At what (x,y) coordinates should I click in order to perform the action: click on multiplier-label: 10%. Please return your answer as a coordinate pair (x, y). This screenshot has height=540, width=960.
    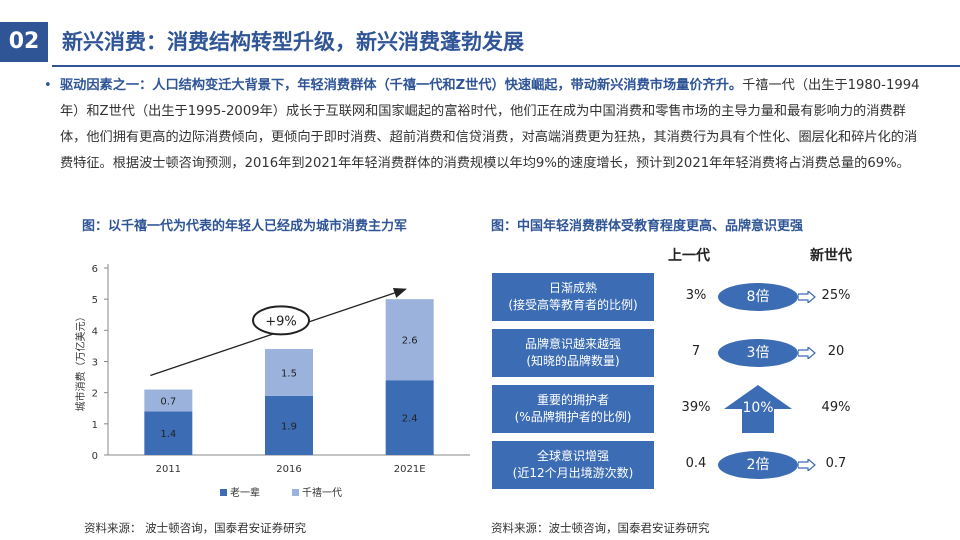
    Looking at the image, I should click on (757, 408).